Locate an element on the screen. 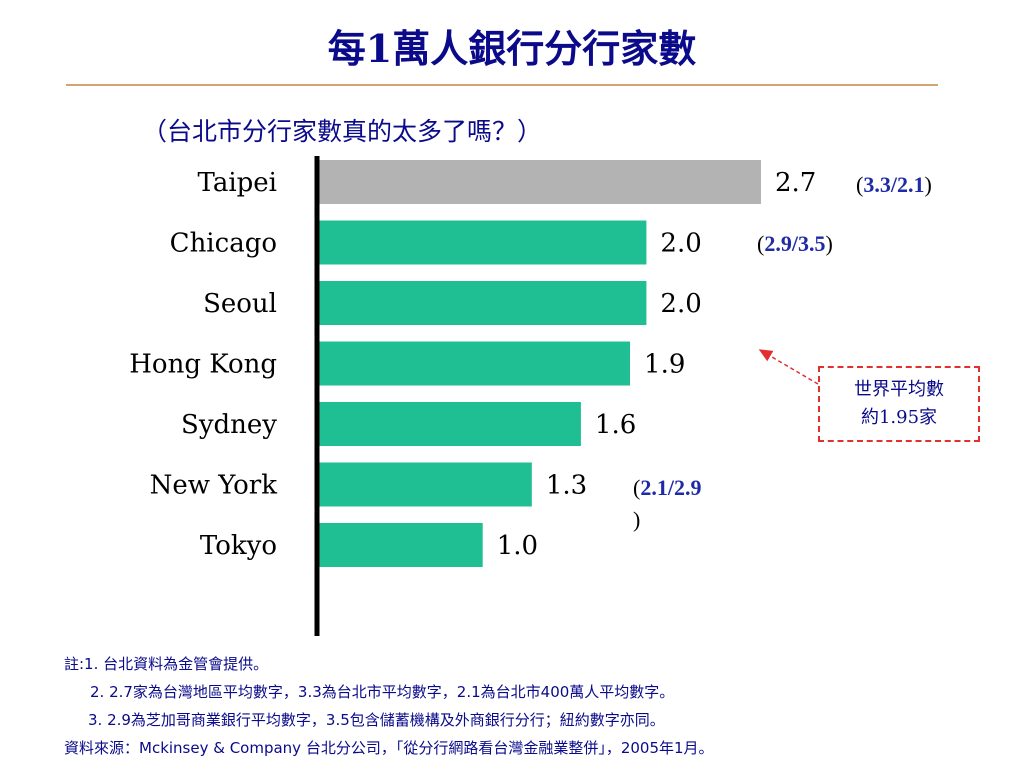 The height and width of the screenshot is (768, 1024). bar-chicago is located at coordinates (483, 242).